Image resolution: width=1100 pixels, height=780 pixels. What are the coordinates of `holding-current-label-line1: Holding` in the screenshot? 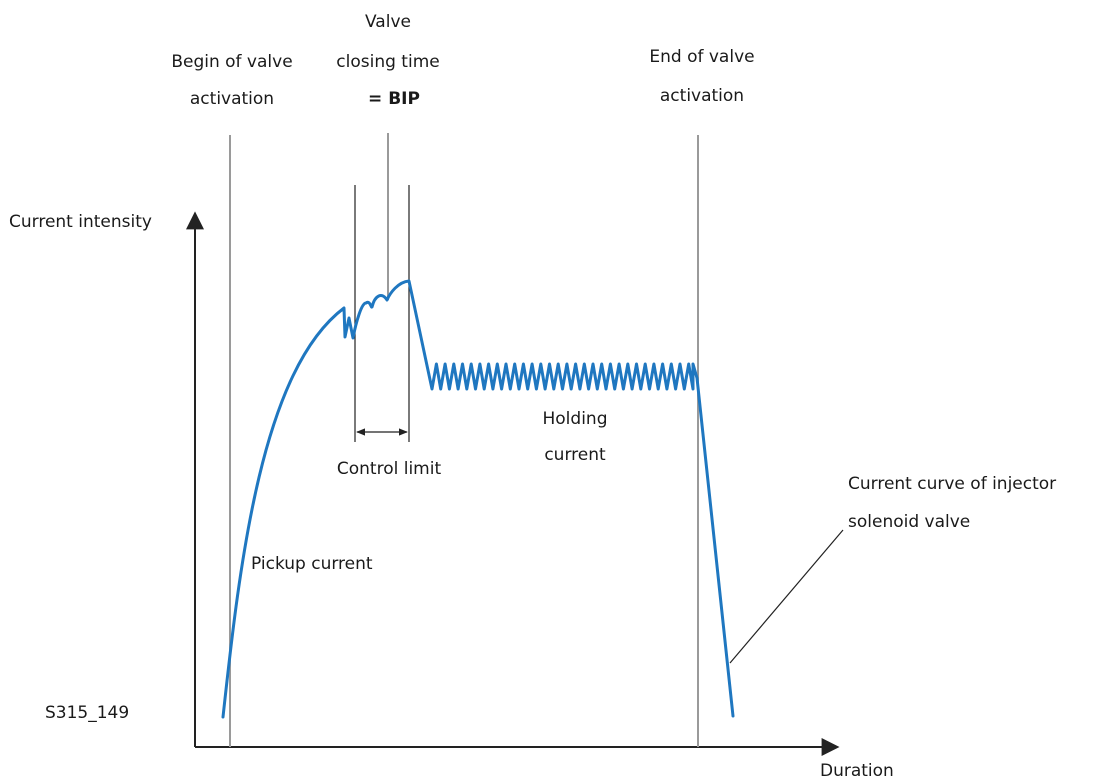 It's located at (575, 419).